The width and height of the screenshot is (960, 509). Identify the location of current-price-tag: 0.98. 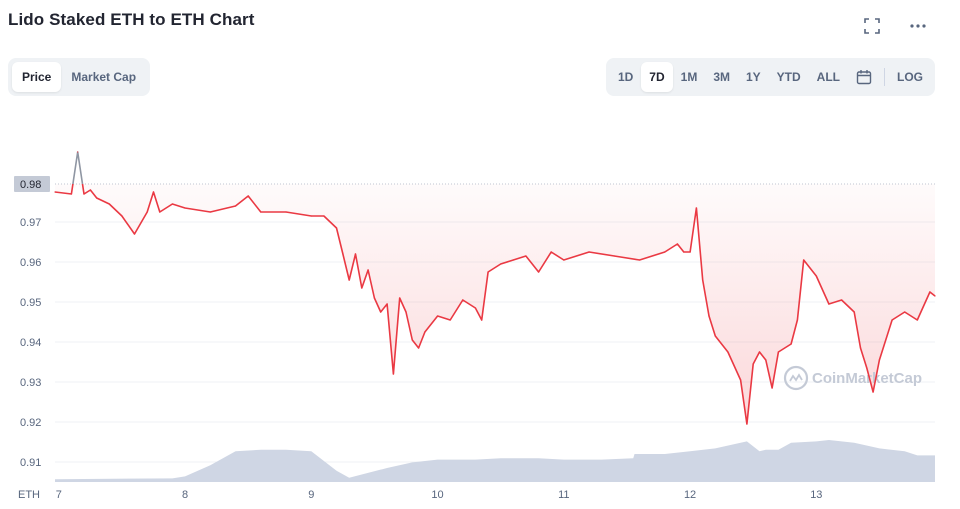
(32, 184).